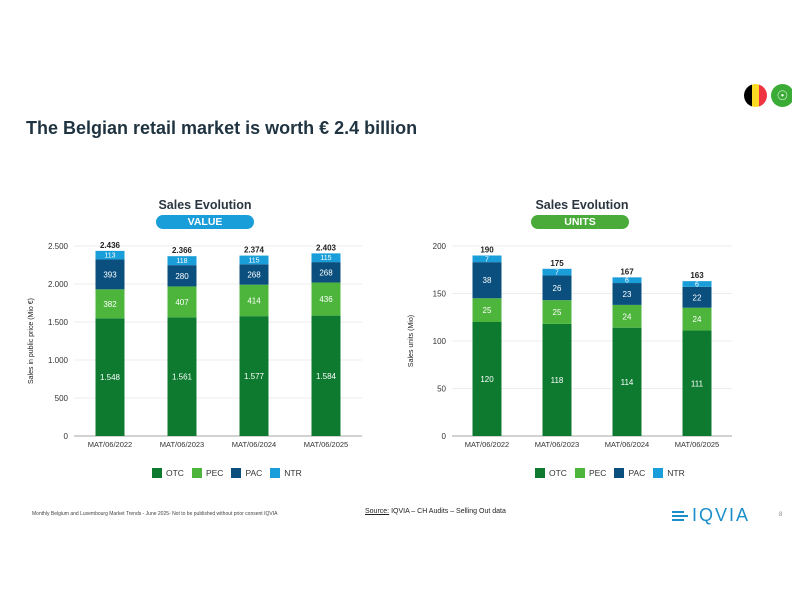  Describe the element at coordinates (227, 473) in the screenshot. I see `value-legend: OTC PEC PAC NTR` at that location.